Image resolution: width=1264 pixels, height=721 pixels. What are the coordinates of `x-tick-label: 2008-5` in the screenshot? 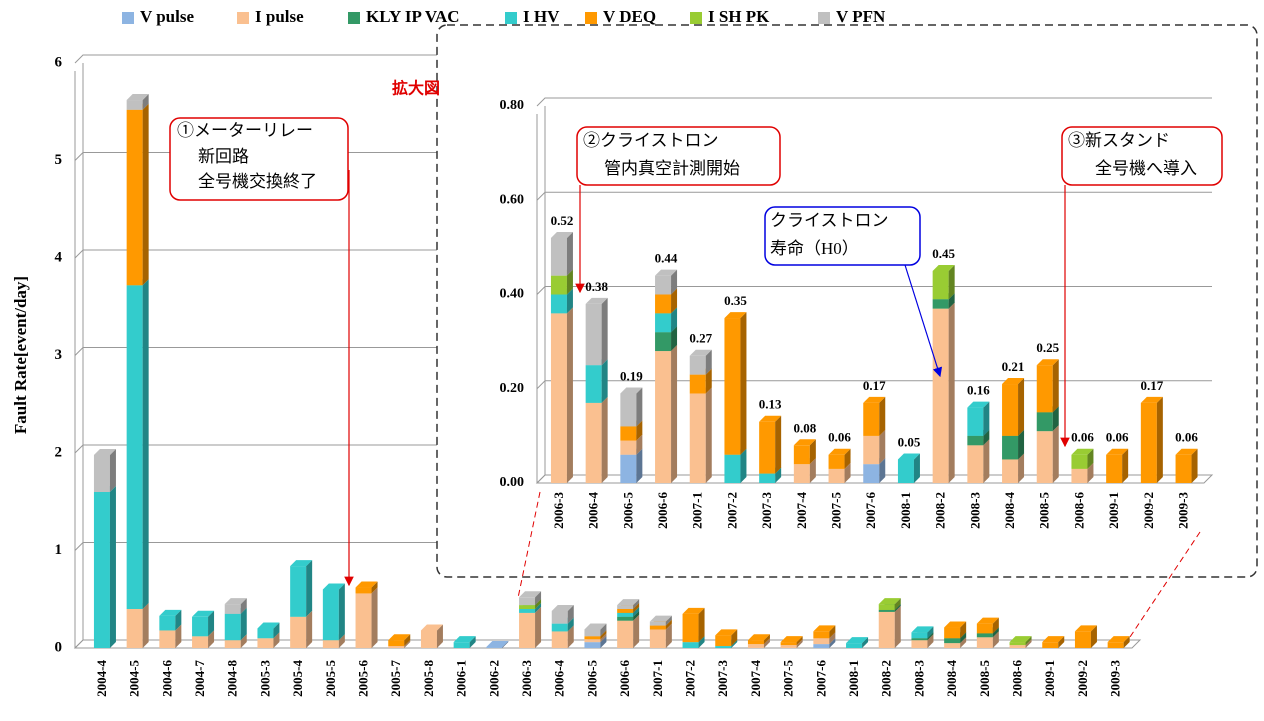 It's located at (984, 678).